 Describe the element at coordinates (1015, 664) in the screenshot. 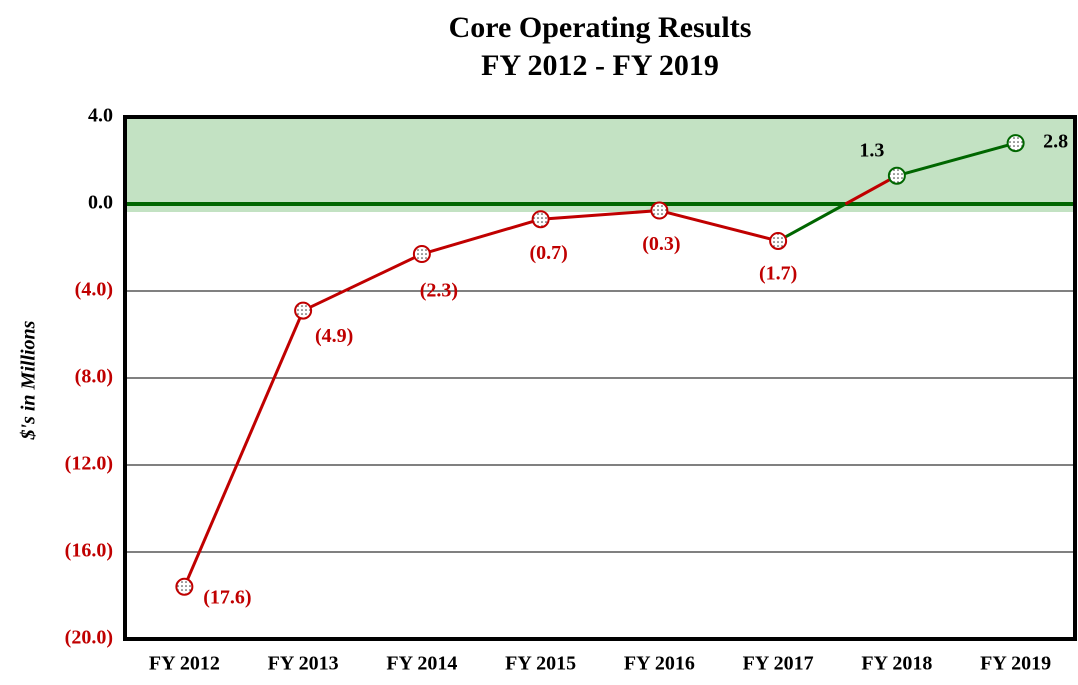

I see `x-tick-label: FY 2019` at that location.